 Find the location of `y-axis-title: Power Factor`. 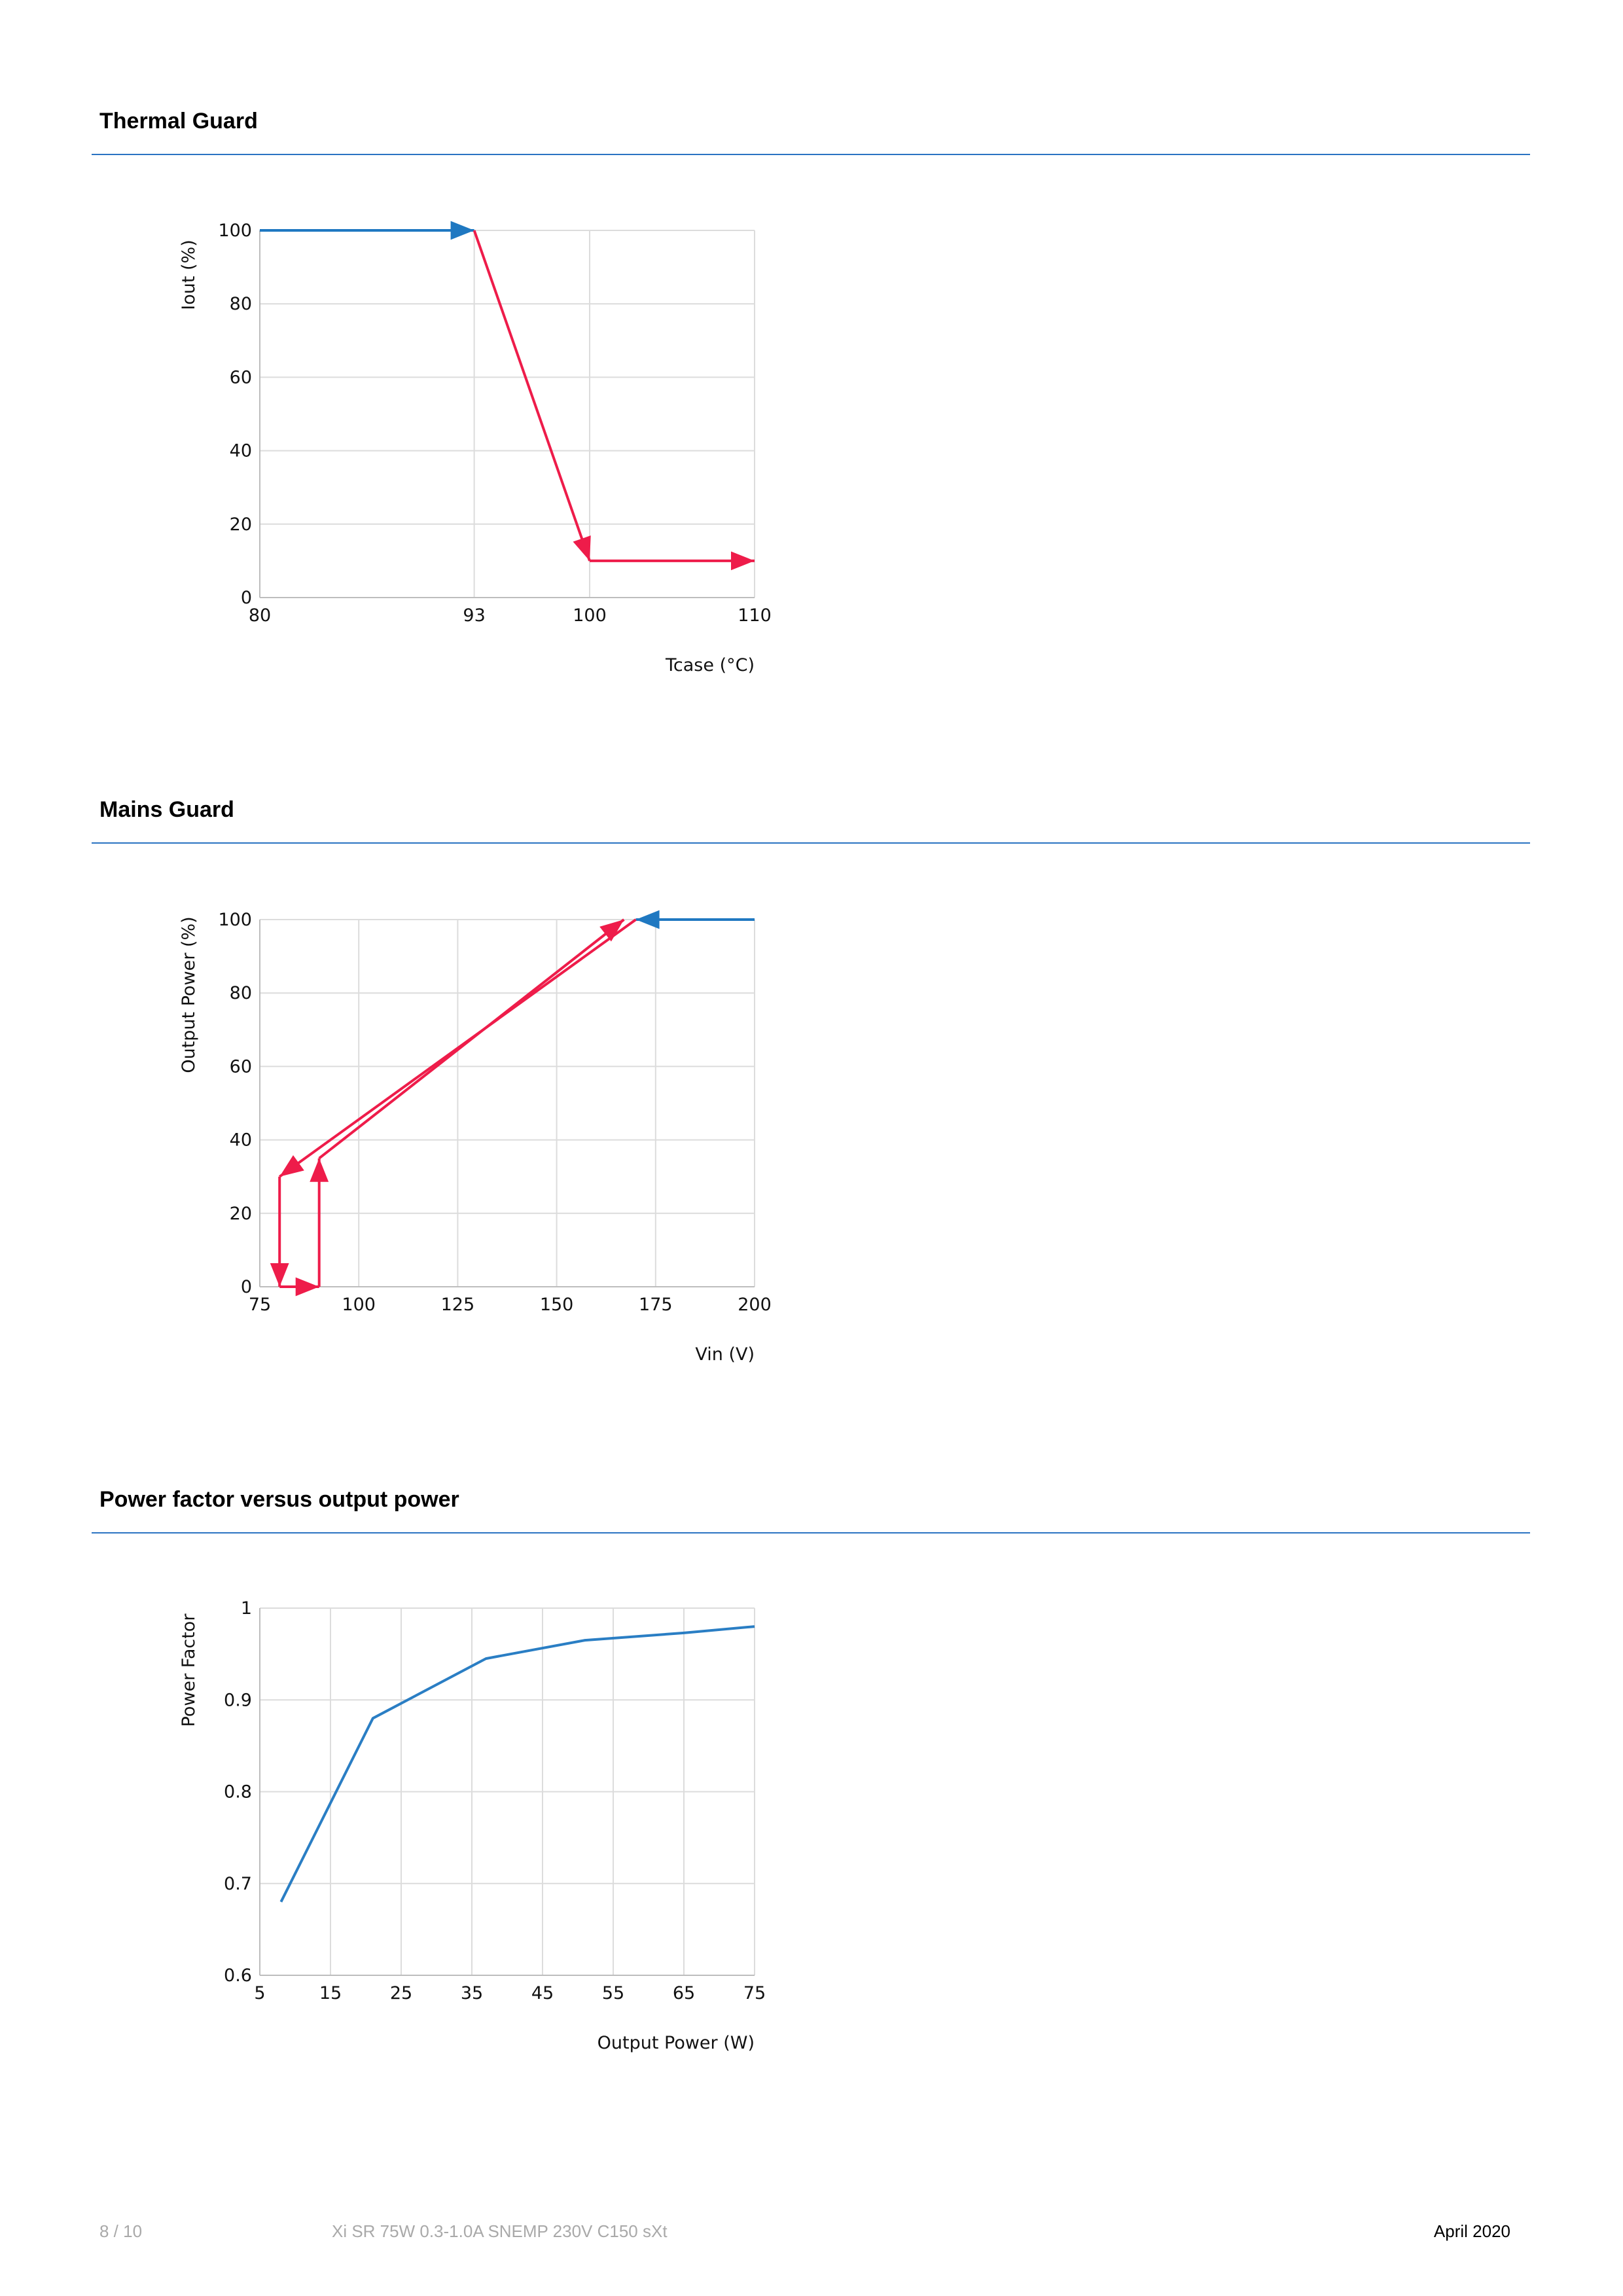

y-axis-title: Power Factor is located at coordinates (189, 1670).